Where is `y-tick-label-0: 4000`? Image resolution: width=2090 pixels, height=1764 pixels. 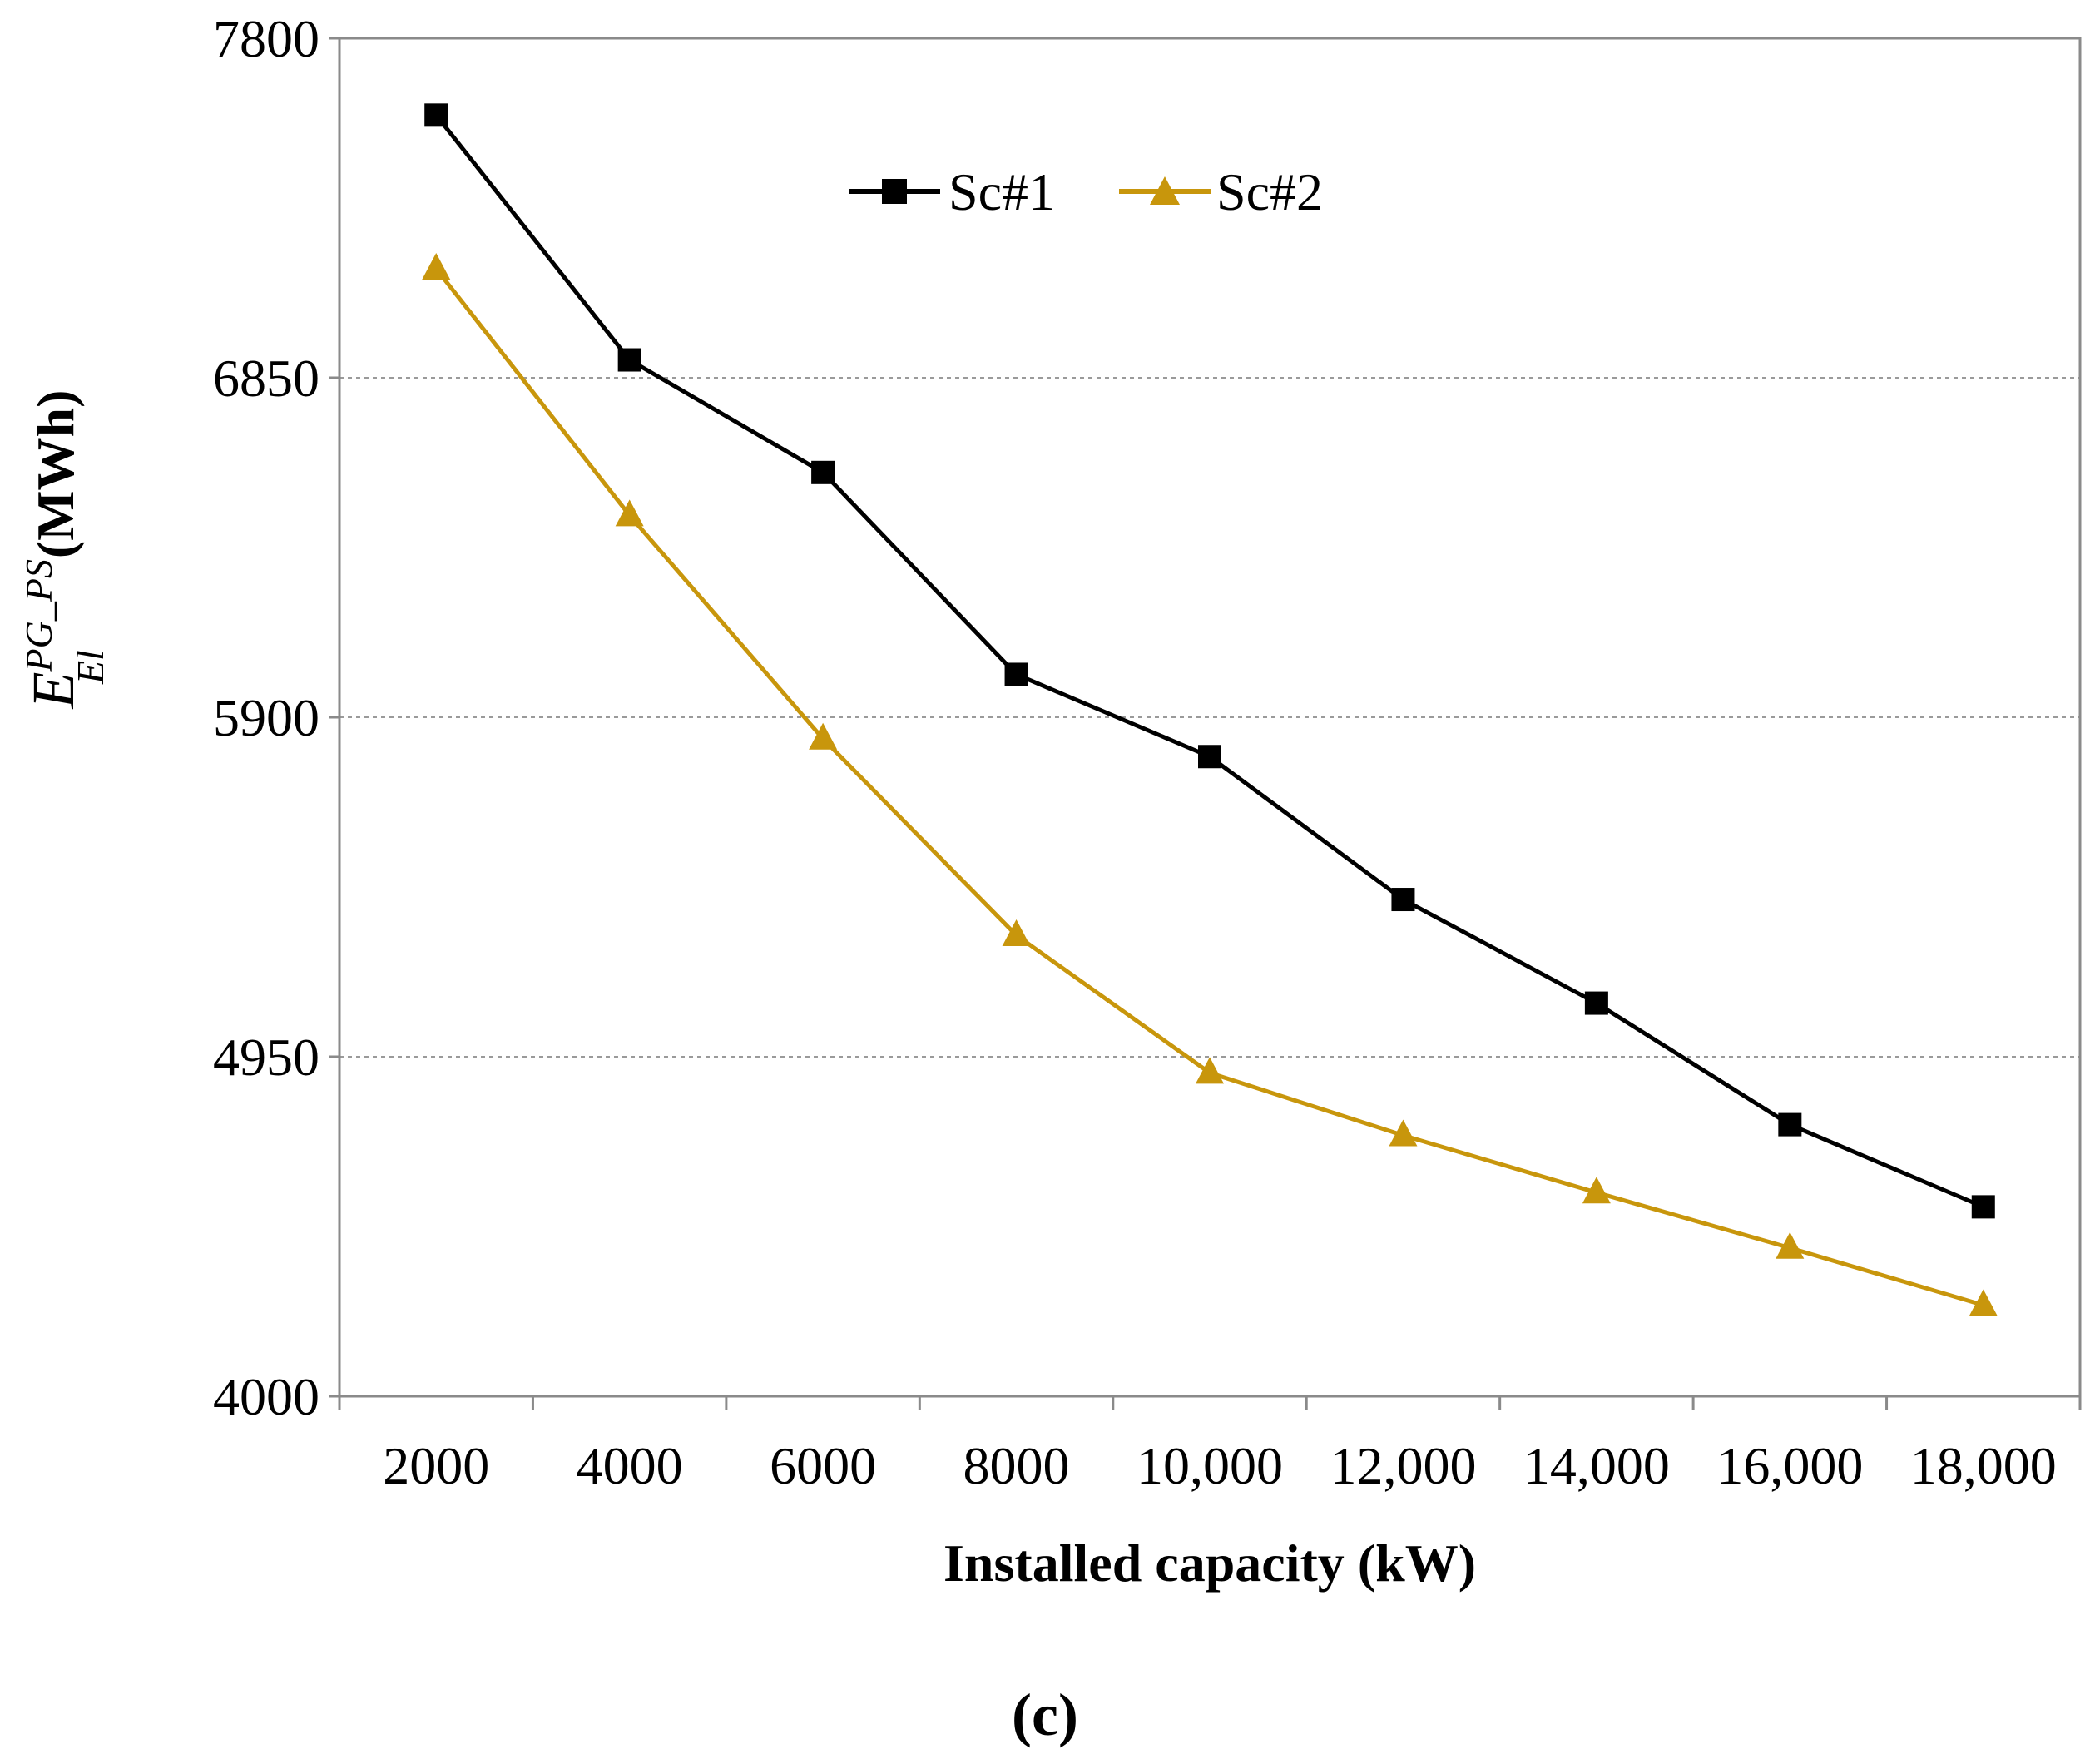 y-tick-label-0: 4000 is located at coordinates (266, 1397).